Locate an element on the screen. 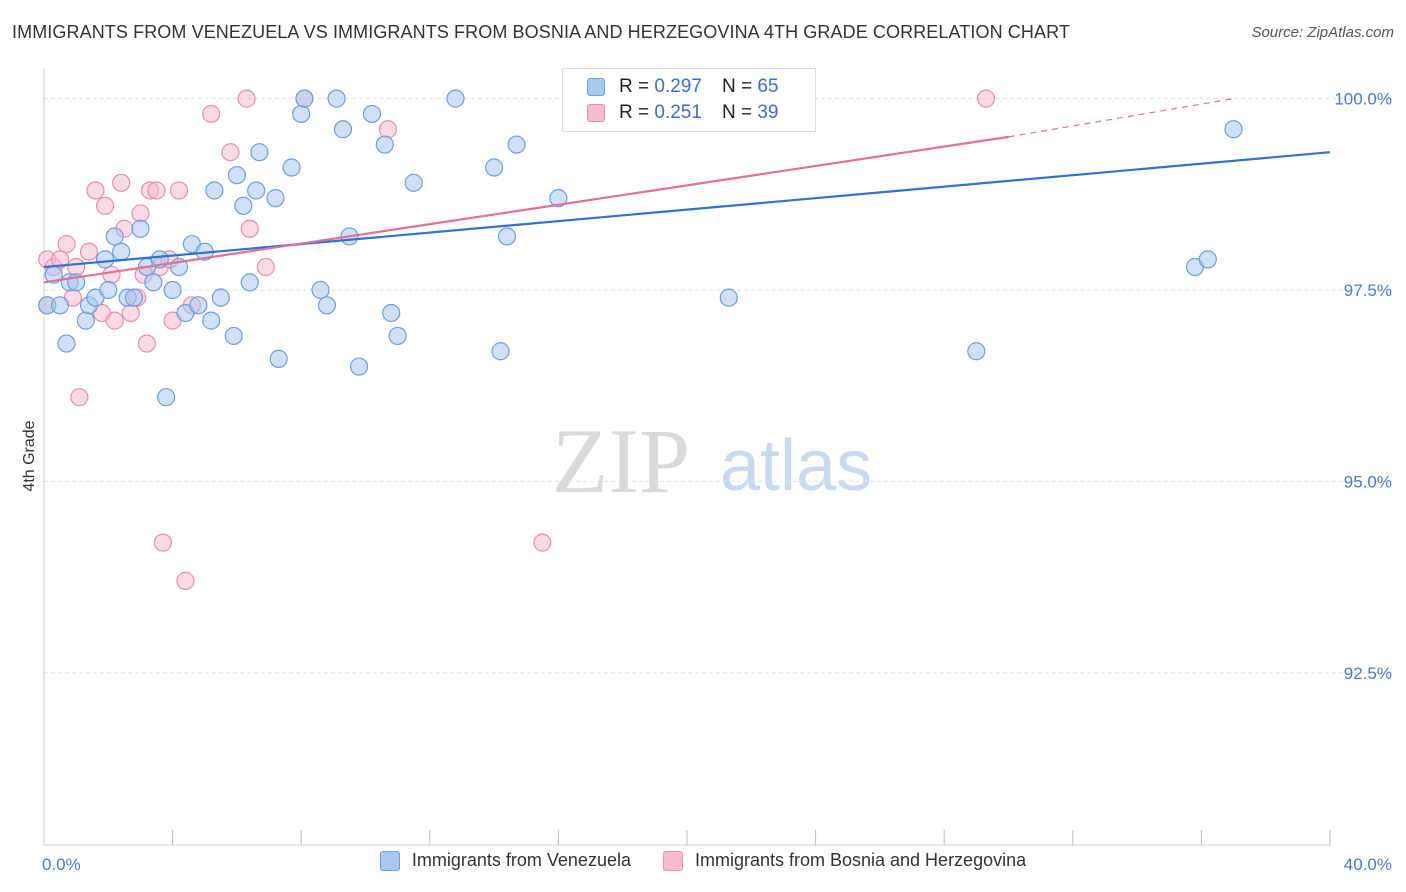 This screenshot has height=892, width=1406. series-legend-item-venezuela: Immigrants from Venezuela is located at coordinates (505, 860).